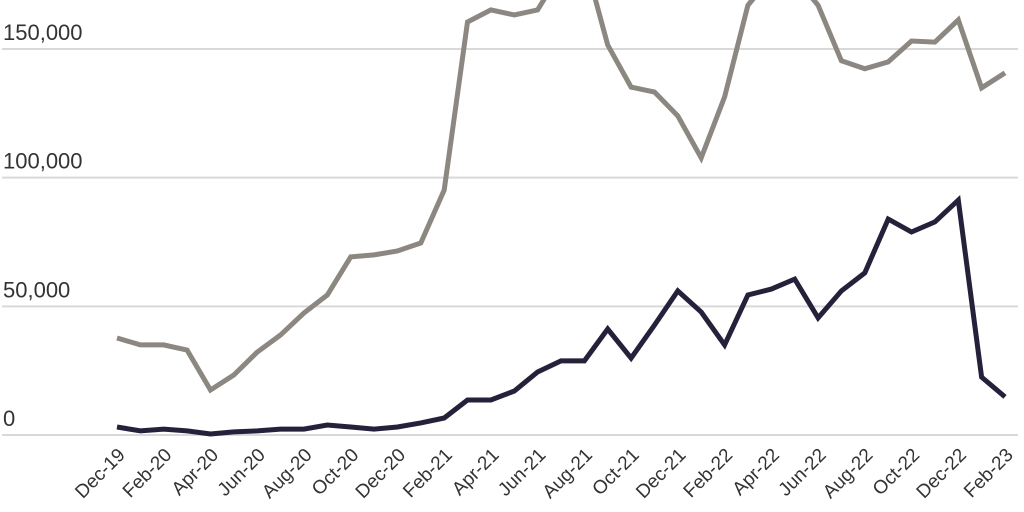 Image resolution: width=1024 pixels, height=512 pixels. I want to click on x-tick-label: Feb-20, so click(147, 473).